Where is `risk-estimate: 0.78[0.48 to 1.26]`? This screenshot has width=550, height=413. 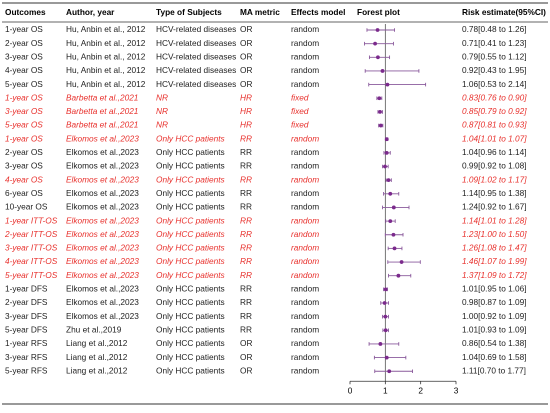
risk-estimate: 0.78[0.48 to 1.26] is located at coordinates (494, 29).